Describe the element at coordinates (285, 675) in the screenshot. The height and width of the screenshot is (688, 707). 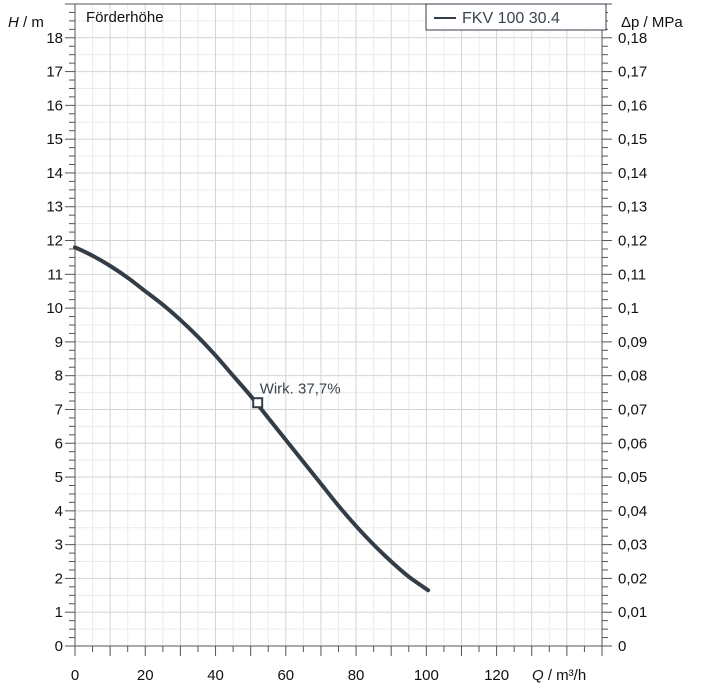
I see `x-tick-label: 60` at that location.